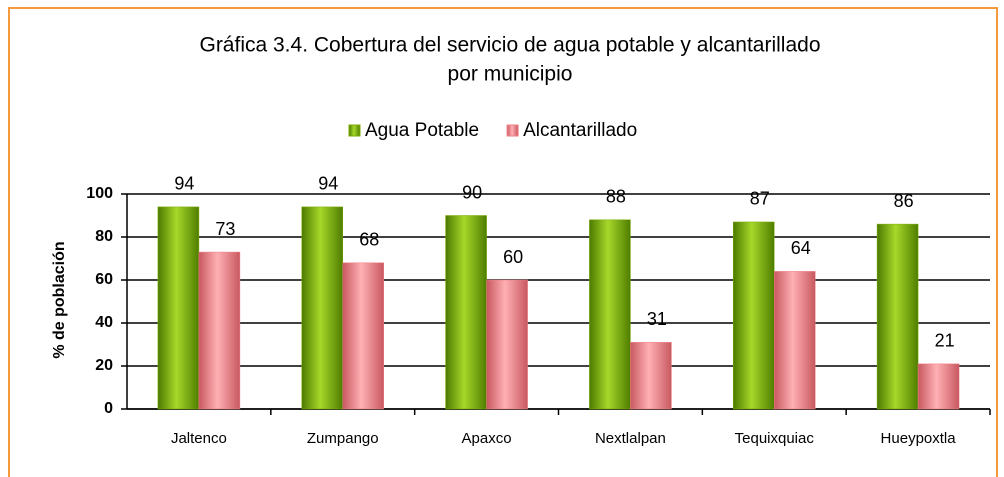  Describe the element at coordinates (513, 257) in the screenshot. I see `value-label: 60` at that location.